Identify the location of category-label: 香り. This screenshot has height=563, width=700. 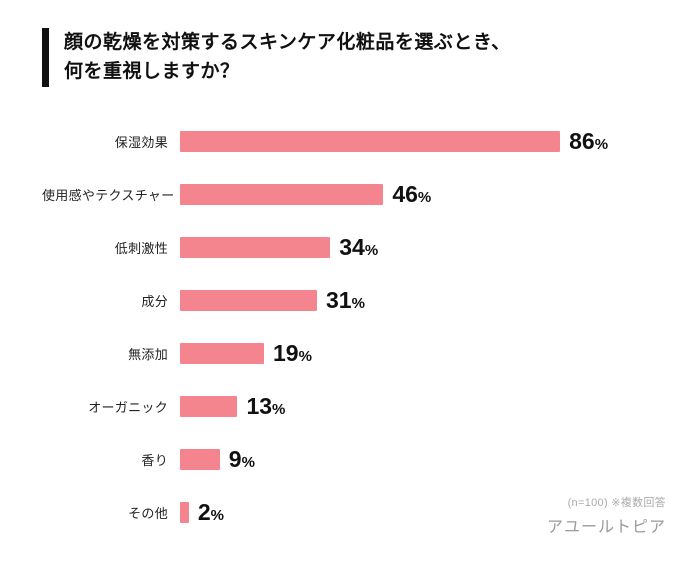
(154, 460).